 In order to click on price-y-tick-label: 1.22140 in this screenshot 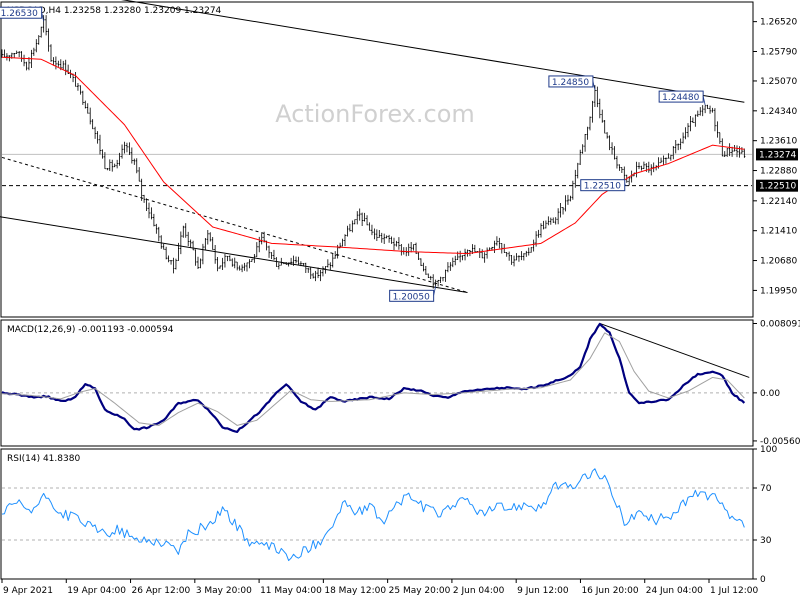, I will do `click(778, 202)`.